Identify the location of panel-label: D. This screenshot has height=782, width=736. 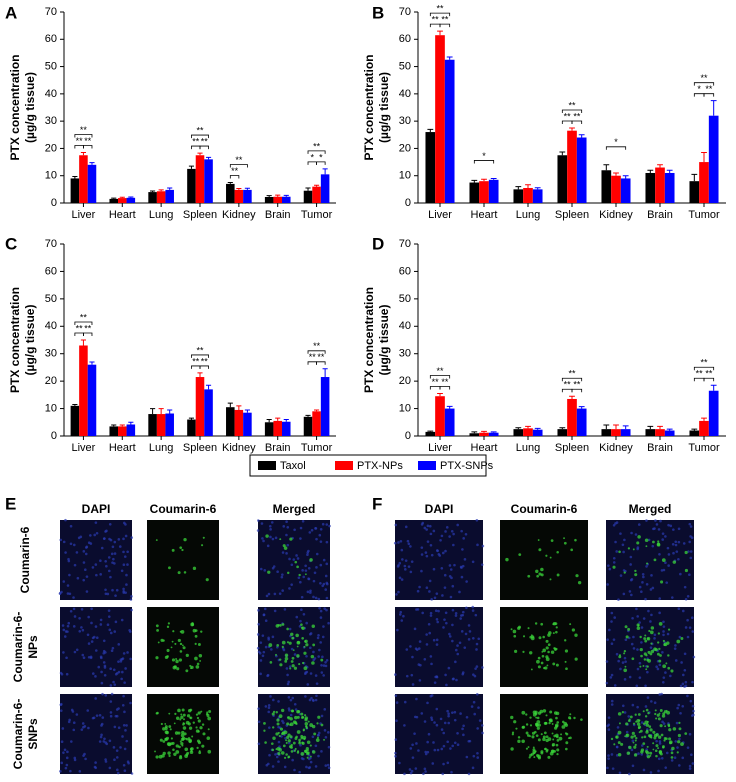
(378, 243).